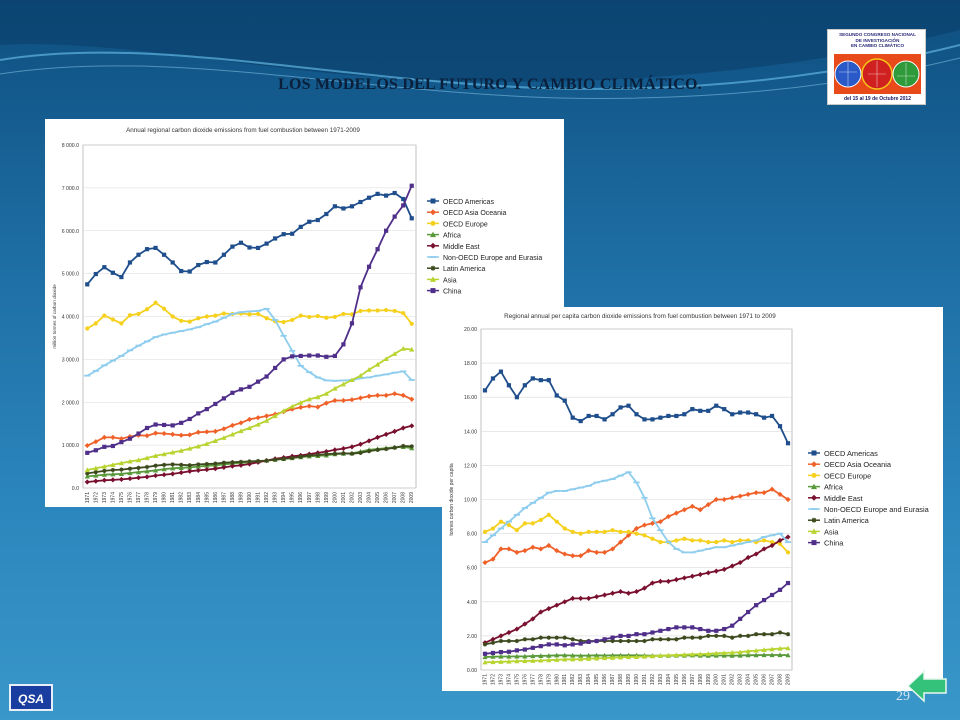 This screenshot has width=960, height=720. What do you see at coordinates (70, 318) in the screenshot?
I see `y-tick-label: 4 000.0` at bounding box center [70, 318].